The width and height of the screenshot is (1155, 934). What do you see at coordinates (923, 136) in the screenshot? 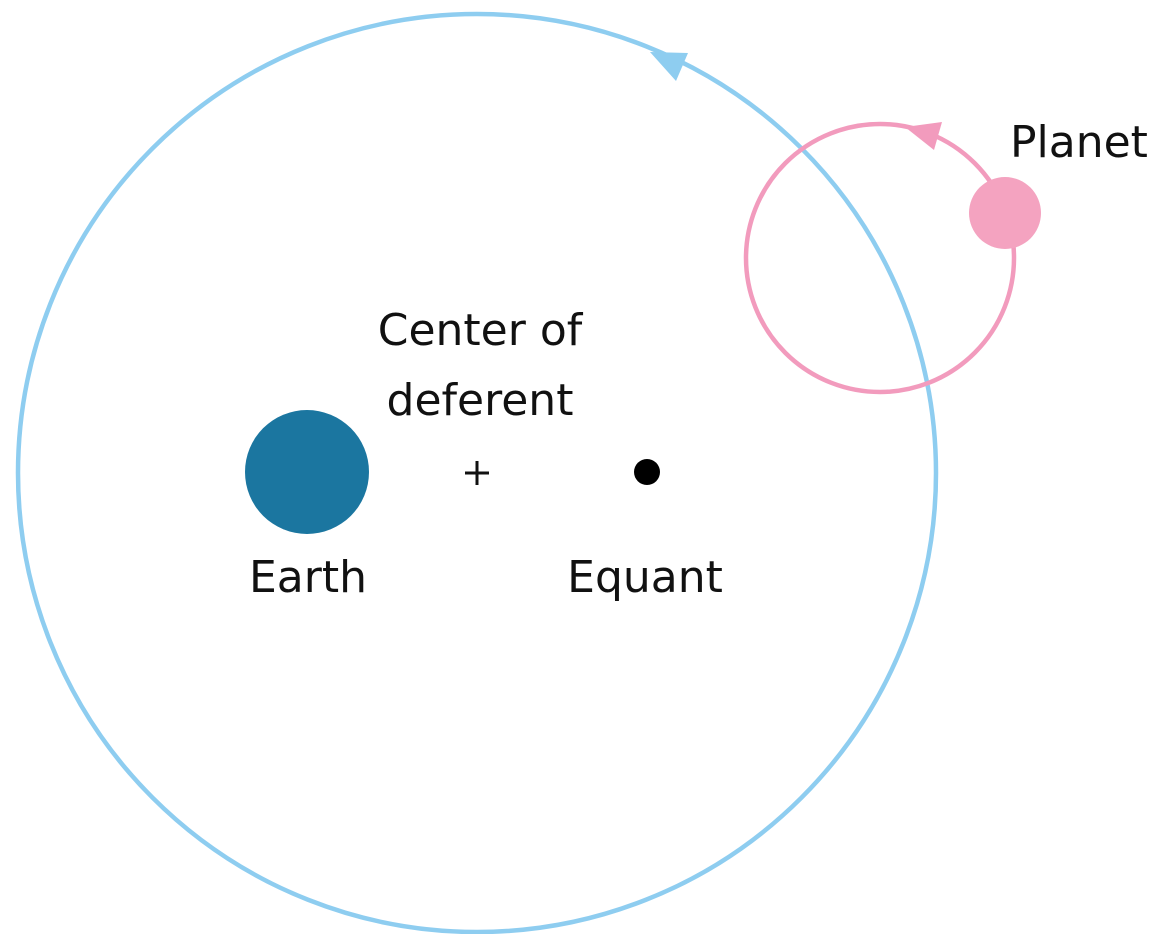
I see `epicycle-arrow` at bounding box center [923, 136].